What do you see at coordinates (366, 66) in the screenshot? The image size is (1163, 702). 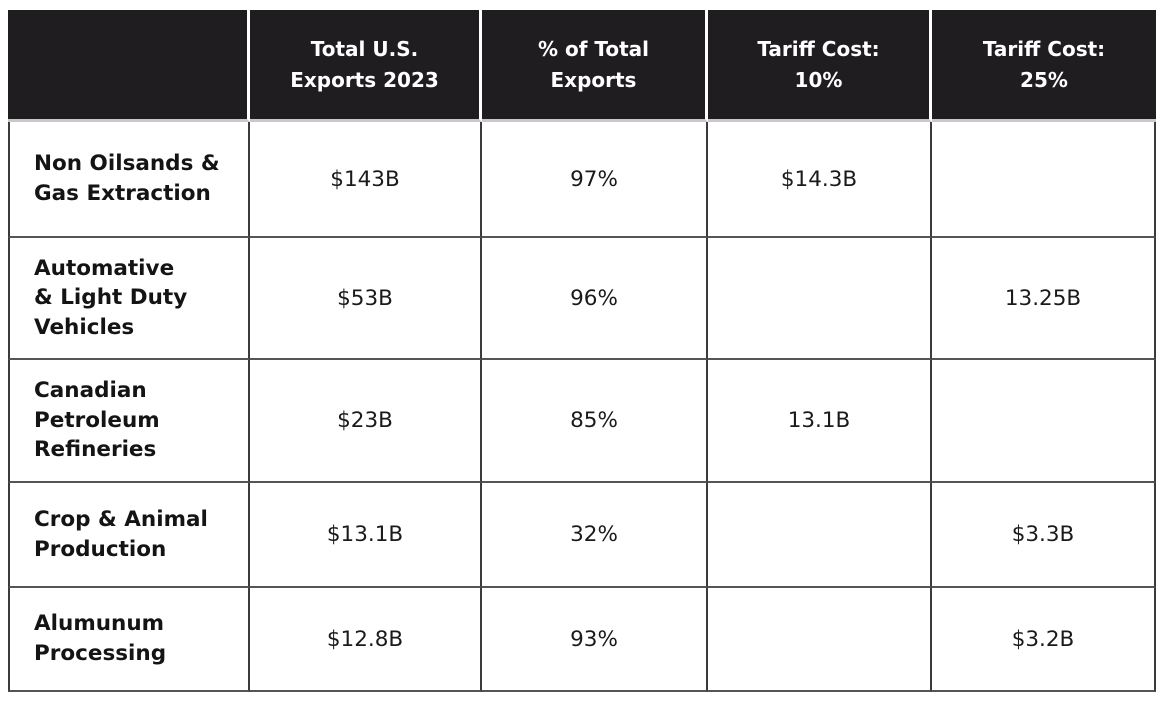 I see `header-cell-total-exports: Total U.S. Exports 2023` at bounding box center [366, 66].